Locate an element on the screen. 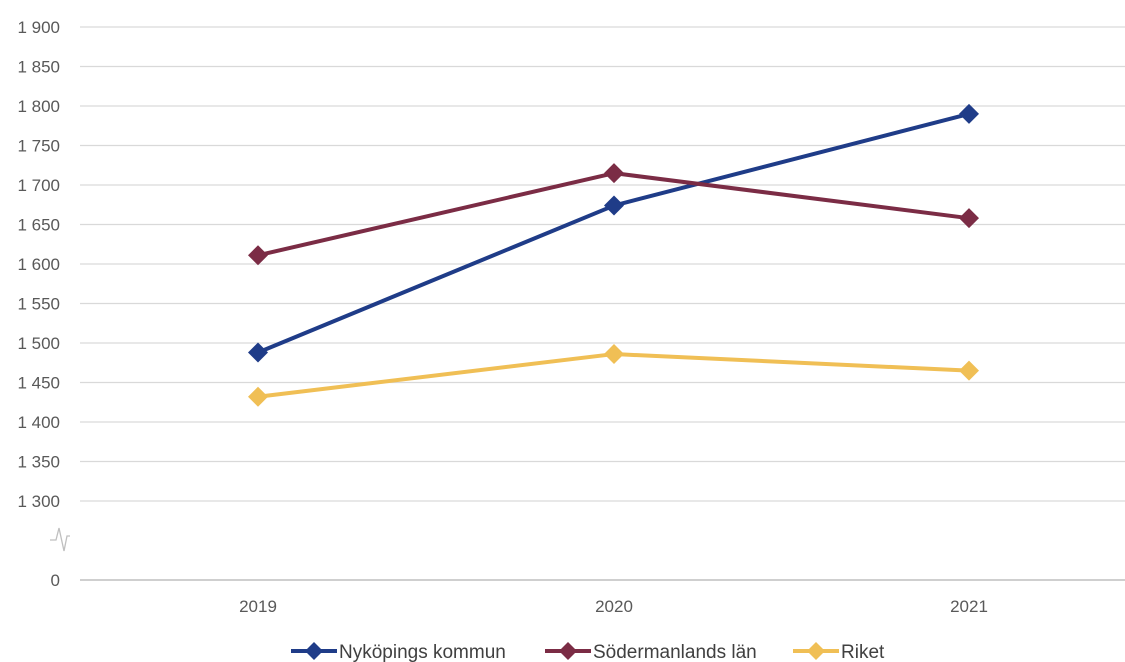 The height and width of the screenshot is (662, 1125). x-axis-tick-labels: 2019 2020 2021 is located at coordinates (613, 606).